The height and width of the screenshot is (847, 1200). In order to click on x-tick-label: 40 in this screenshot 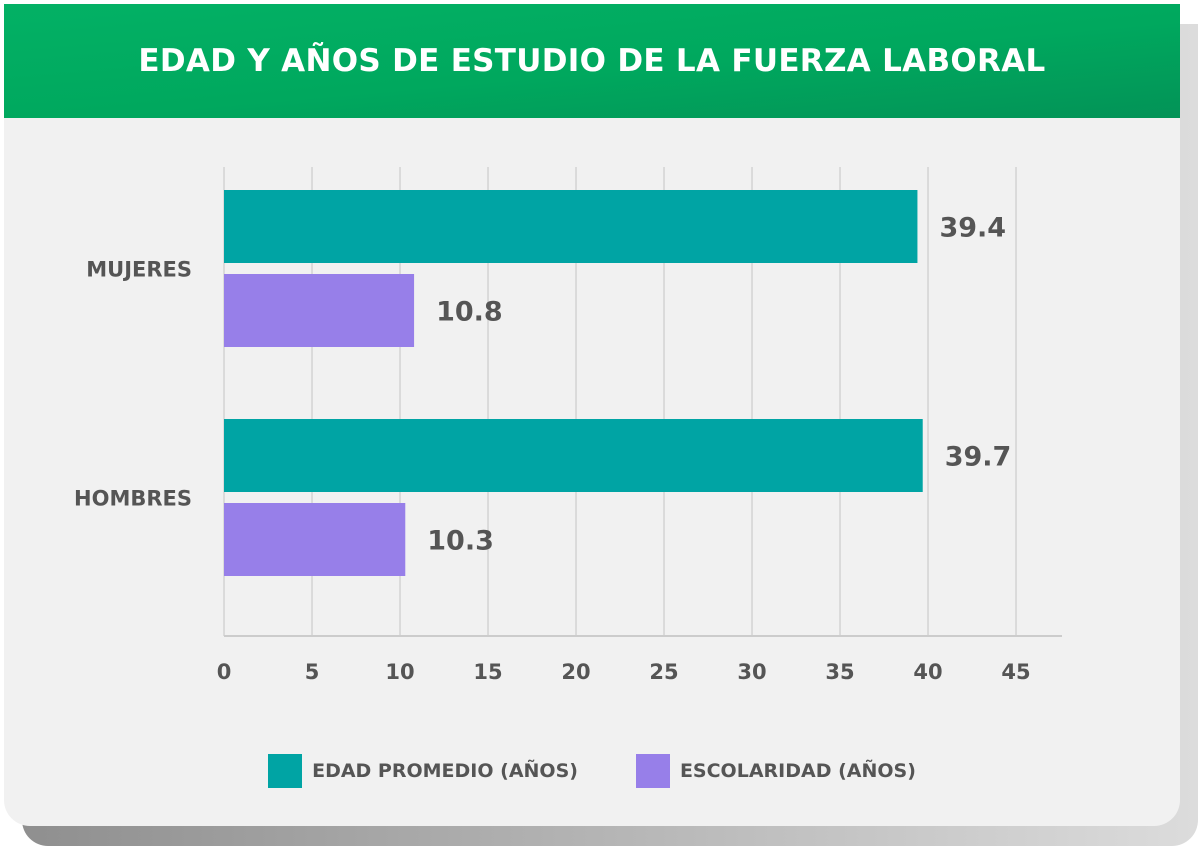, I will do `click(927, 672)`.